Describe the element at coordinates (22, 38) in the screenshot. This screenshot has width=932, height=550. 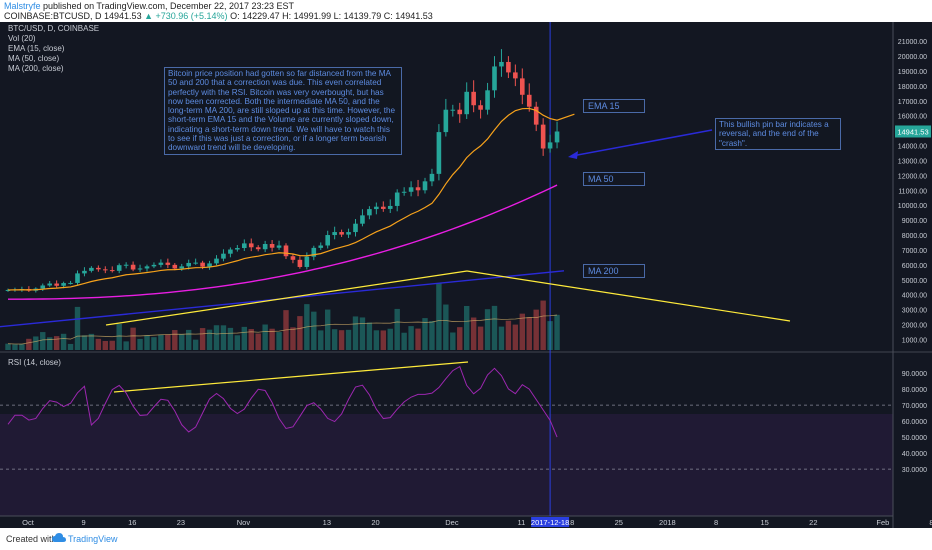
I see `legend-volume: Vol (20)` at that location.